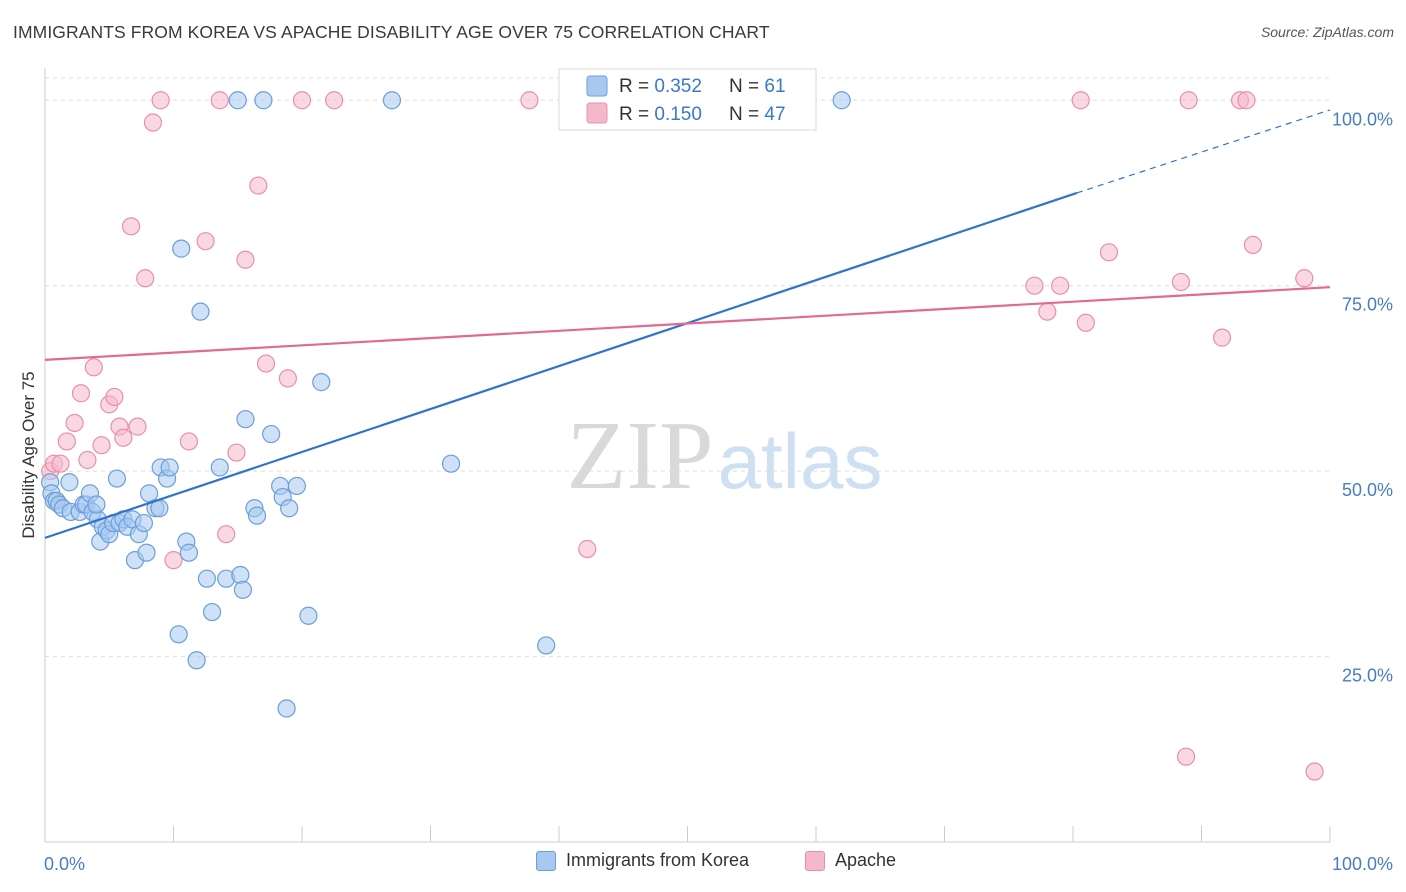 Image resolution: width=1406 pixels, height=892 pixels. I want to click on legend-item-korea: Immigrants from Korea, so click(642, 860).